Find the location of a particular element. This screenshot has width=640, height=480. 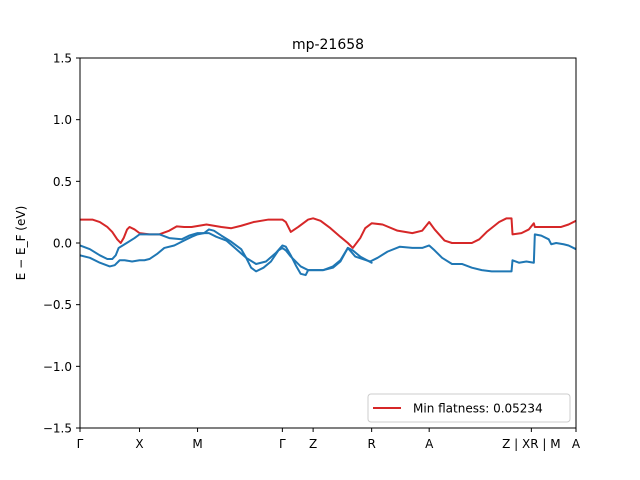

plot-area is located at coordinates (328, 247).